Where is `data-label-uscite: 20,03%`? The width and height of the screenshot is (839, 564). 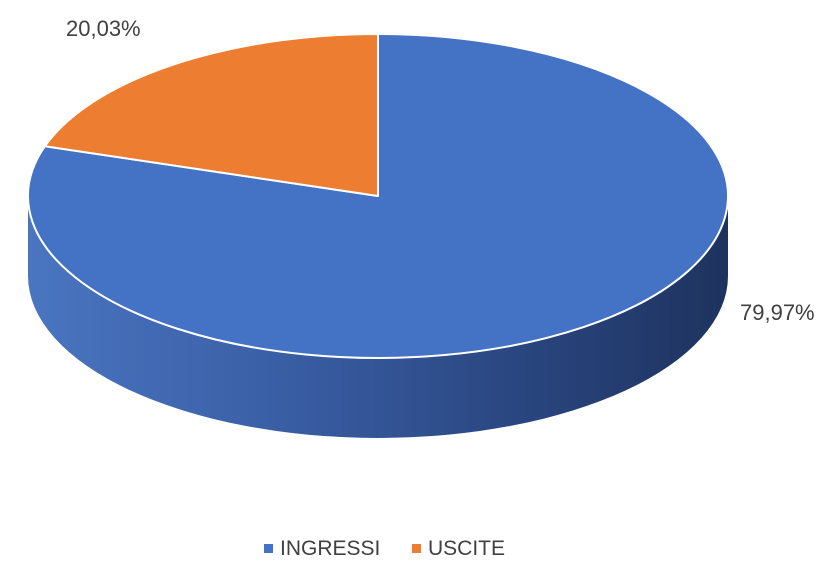 data-label-uscite: 20,03% is located at coordinates (103, 28).